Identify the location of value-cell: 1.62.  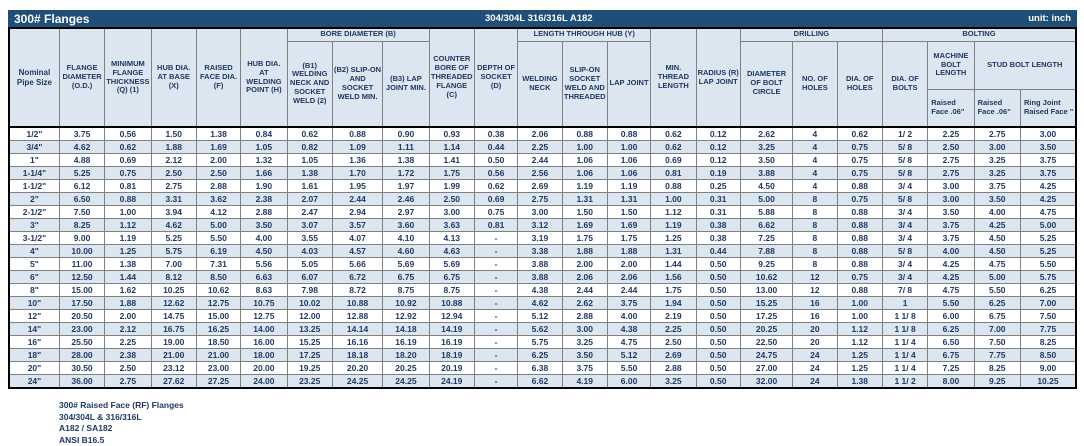
(128, 290).